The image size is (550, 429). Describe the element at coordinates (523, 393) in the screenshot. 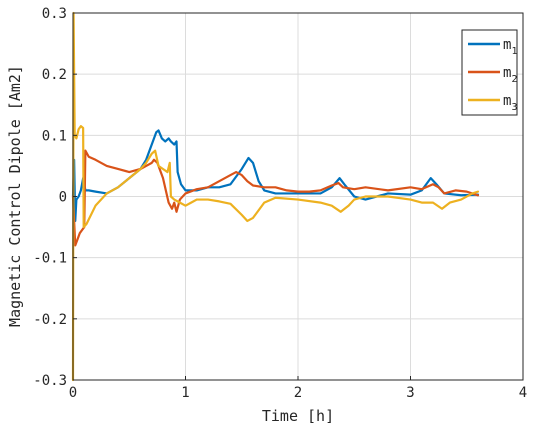

I see `x-tick-label: 4` at that location.